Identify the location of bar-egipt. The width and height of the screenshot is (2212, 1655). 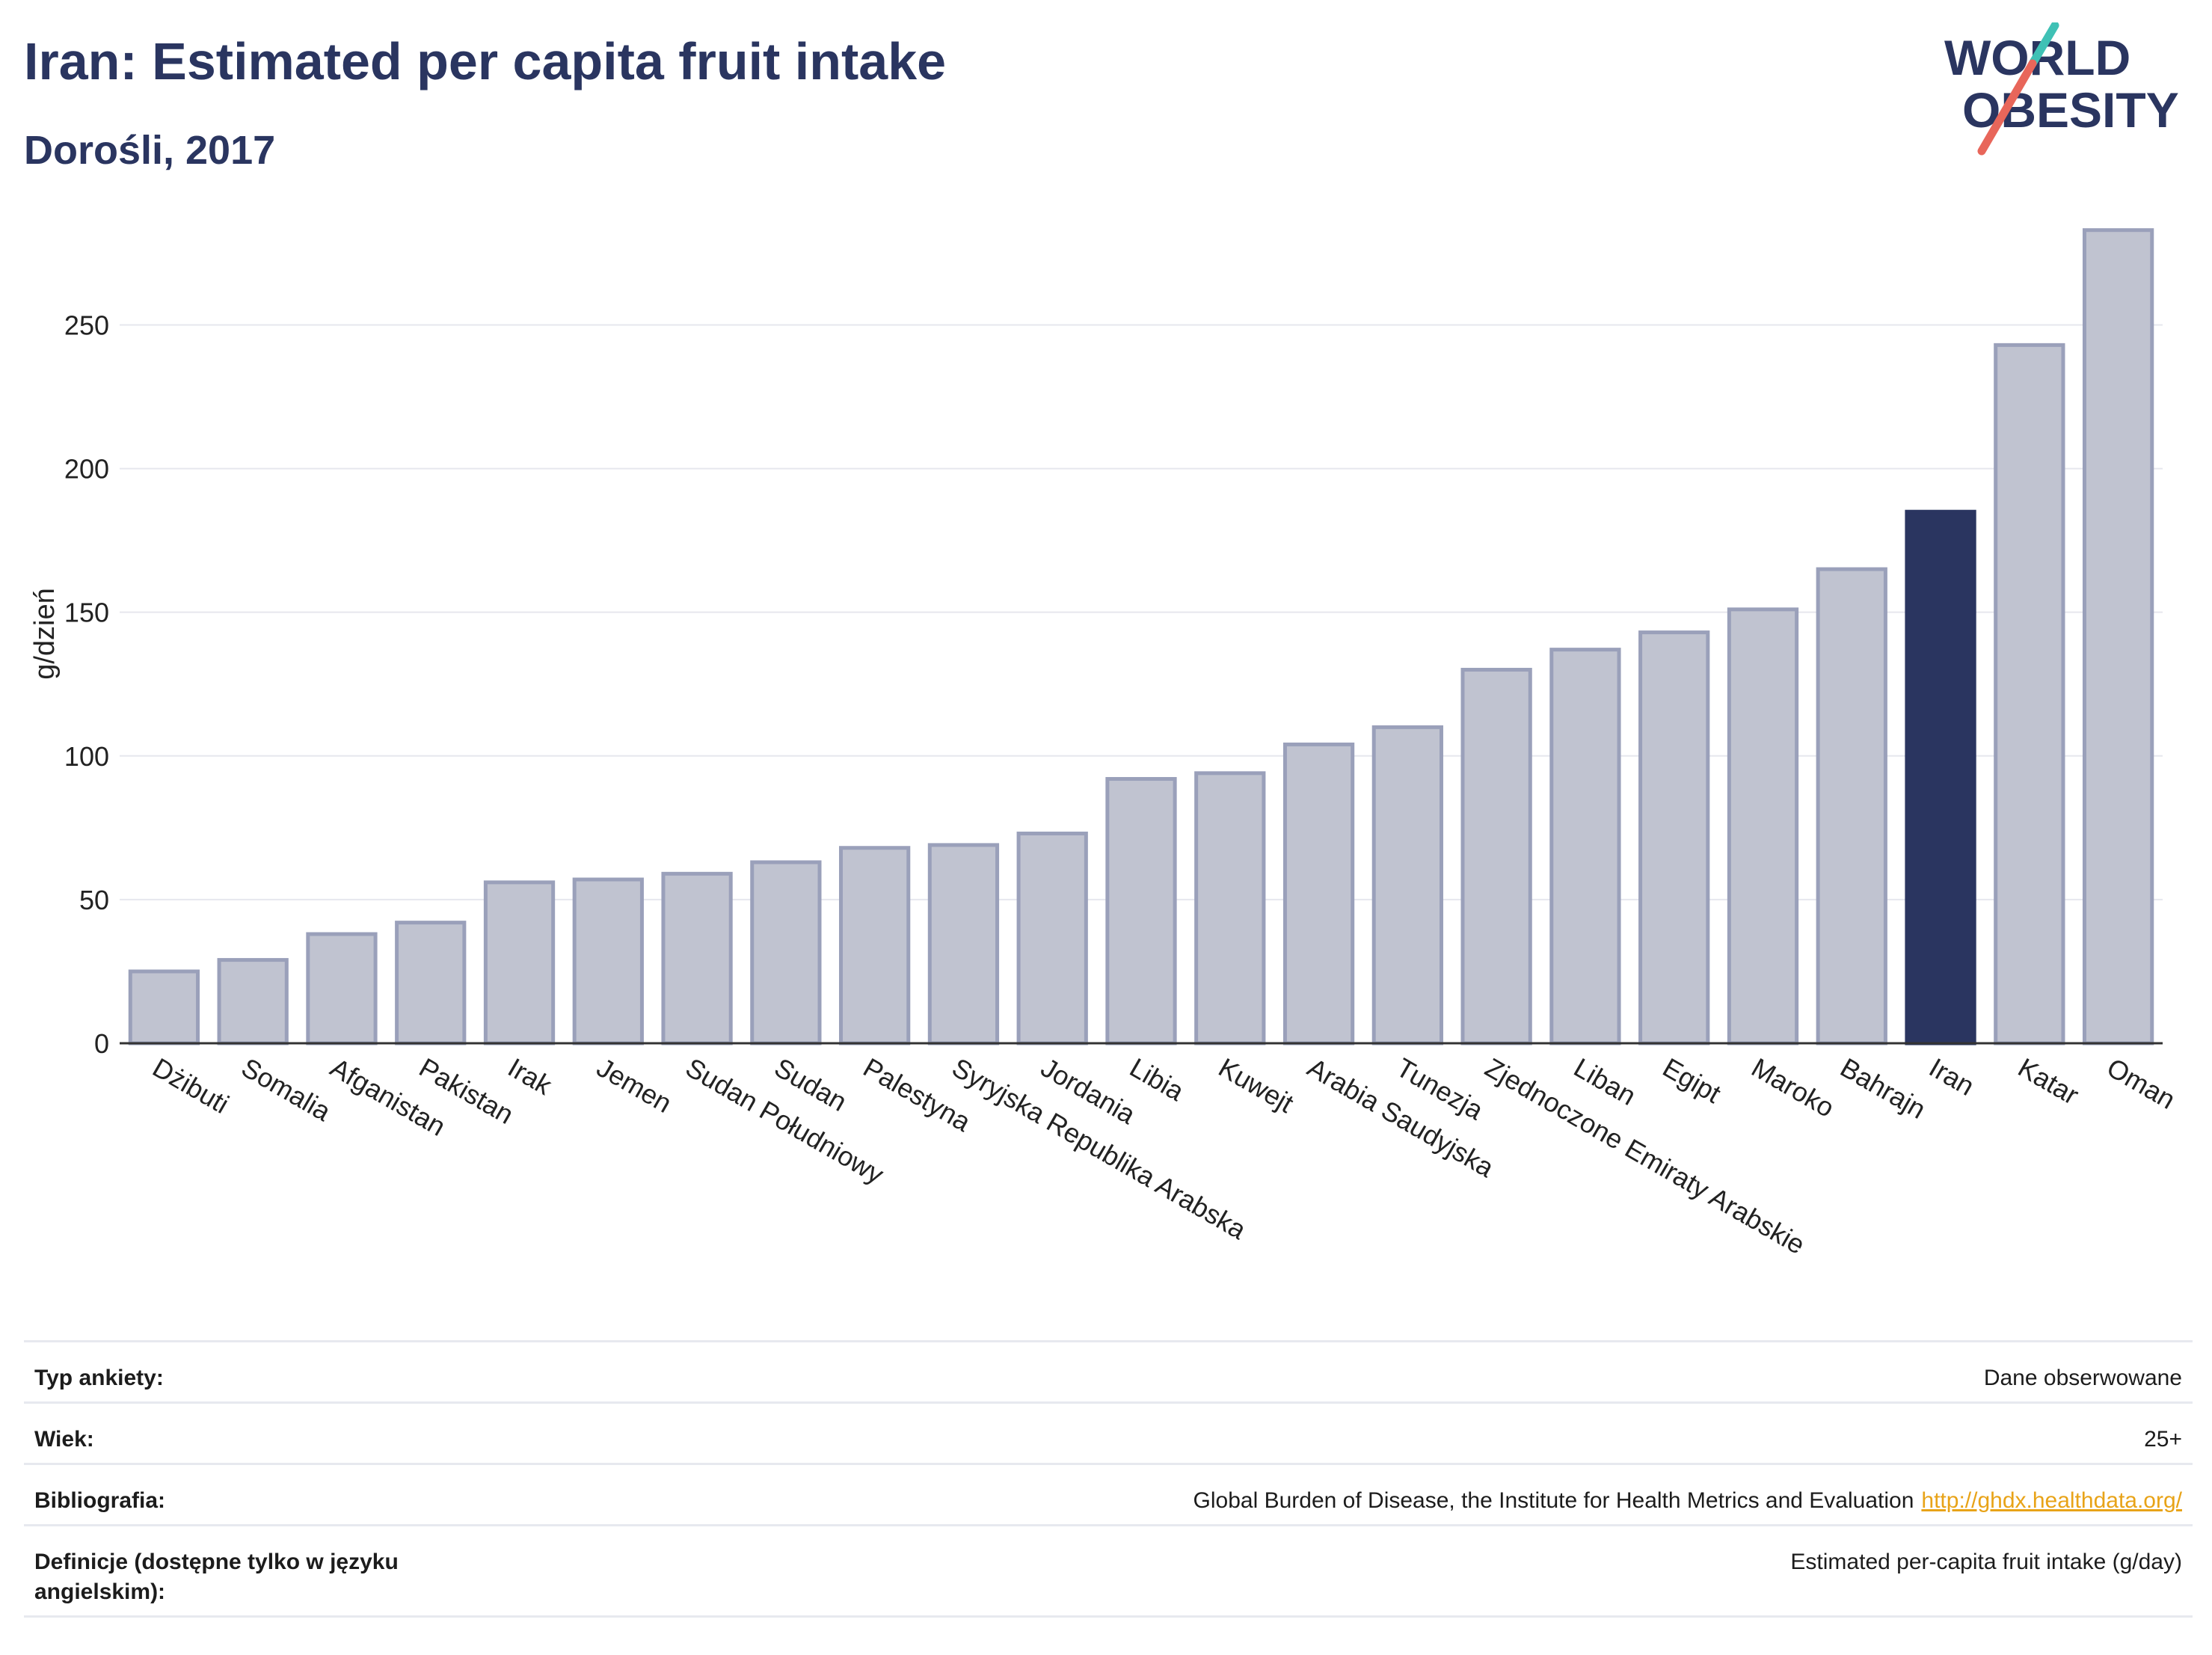
(1674, 837).